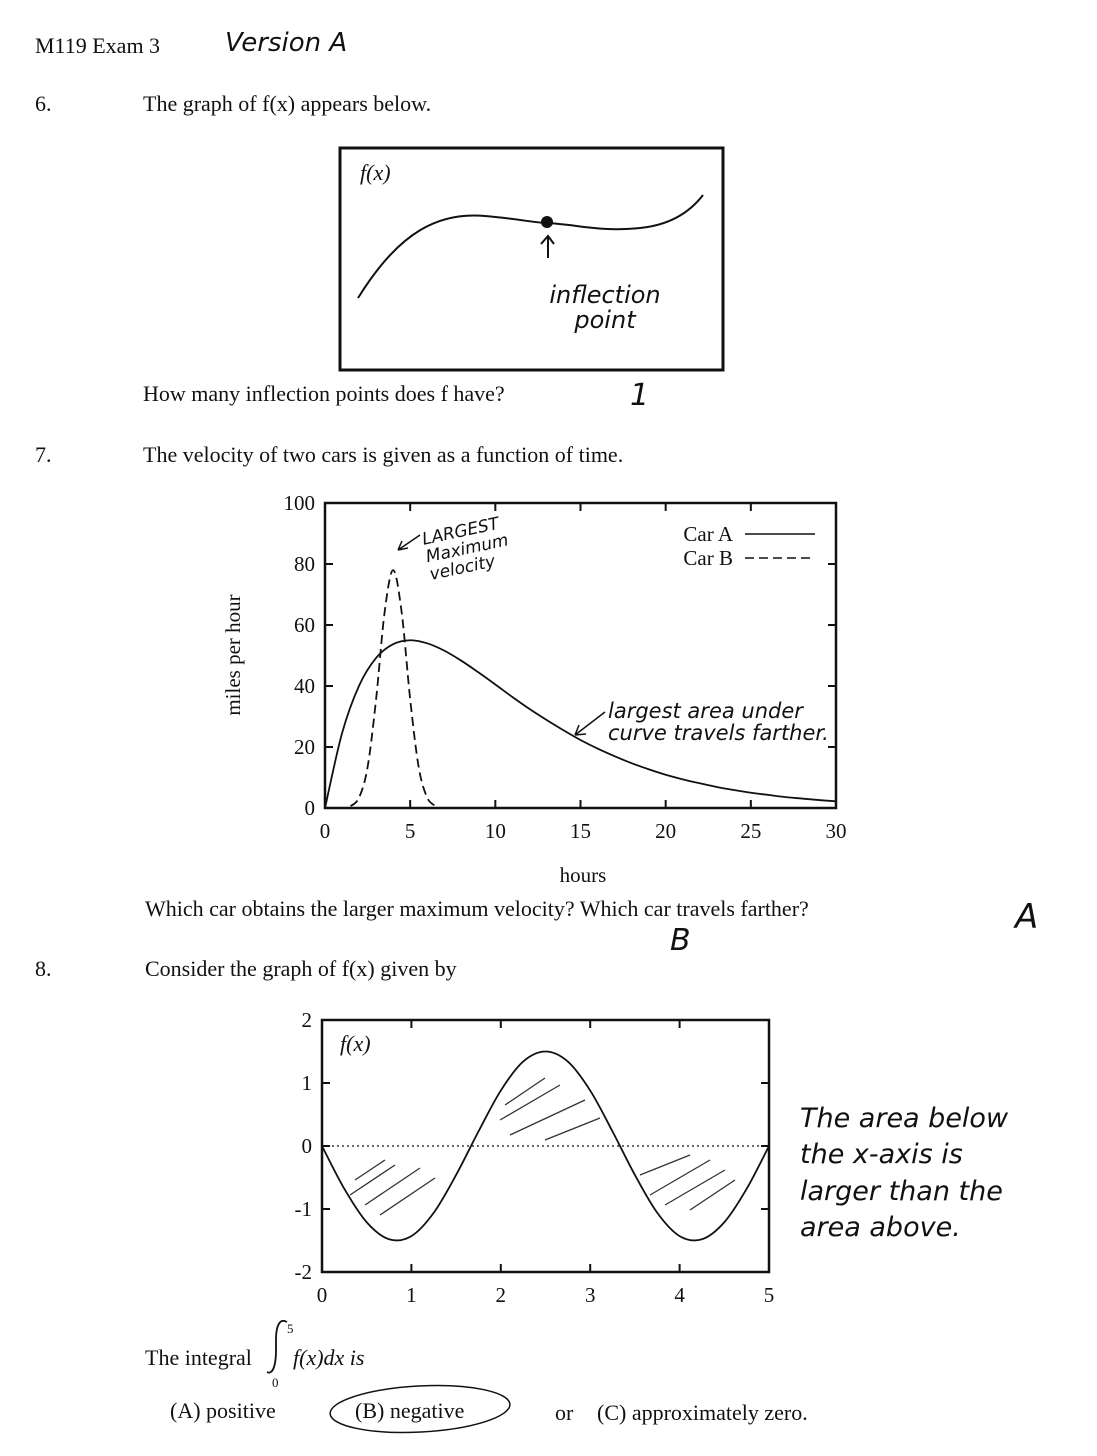  What do you see at coordinates (904, 1118) in the screenshot?
I see `note-line: The area below` at bounding box center [904, 1118].